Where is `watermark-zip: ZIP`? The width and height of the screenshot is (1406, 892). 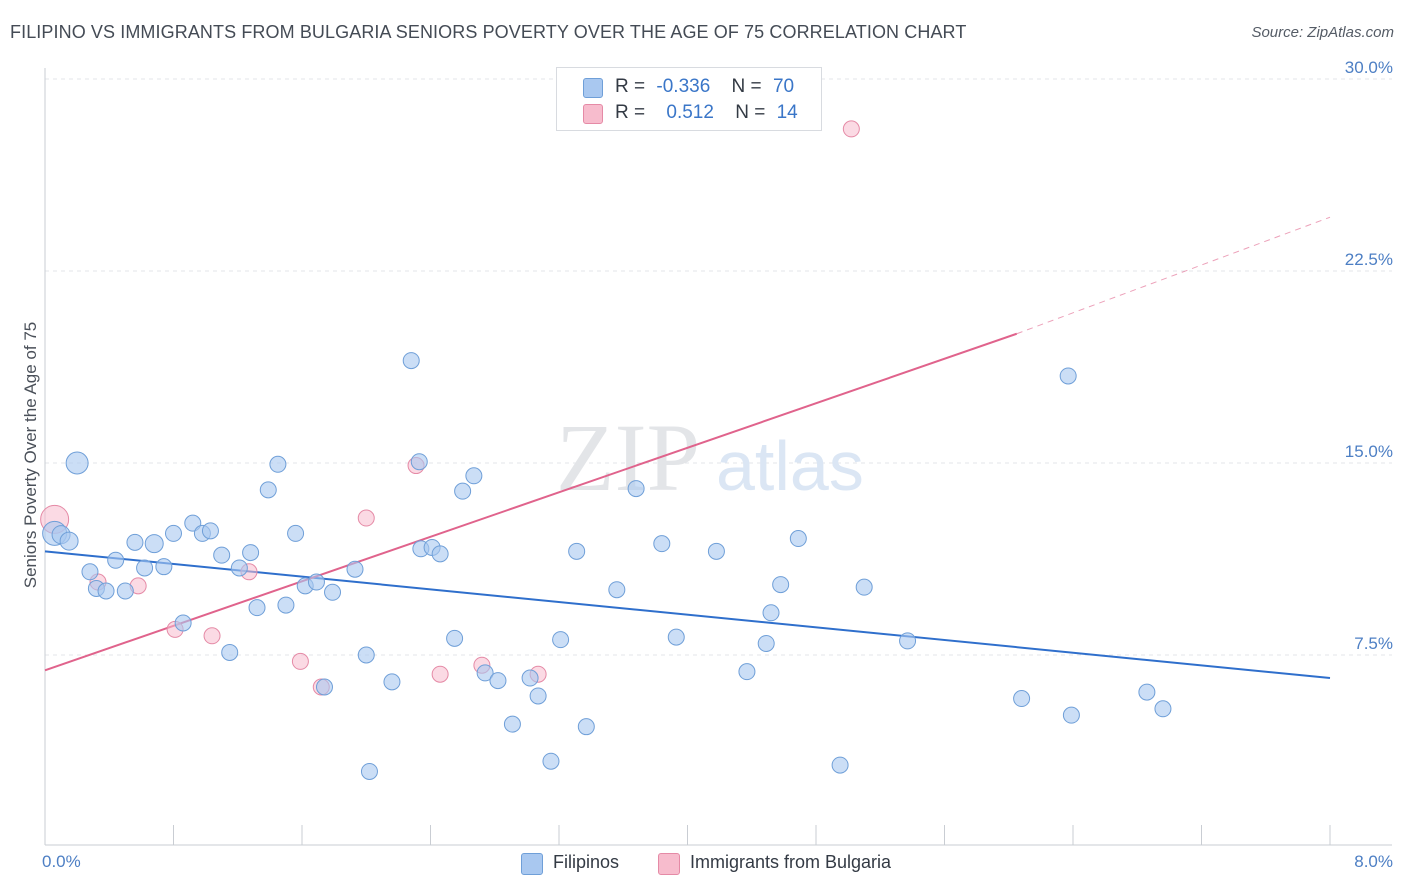 watermark-zip: ZIP is located at coordinates (628, 457).